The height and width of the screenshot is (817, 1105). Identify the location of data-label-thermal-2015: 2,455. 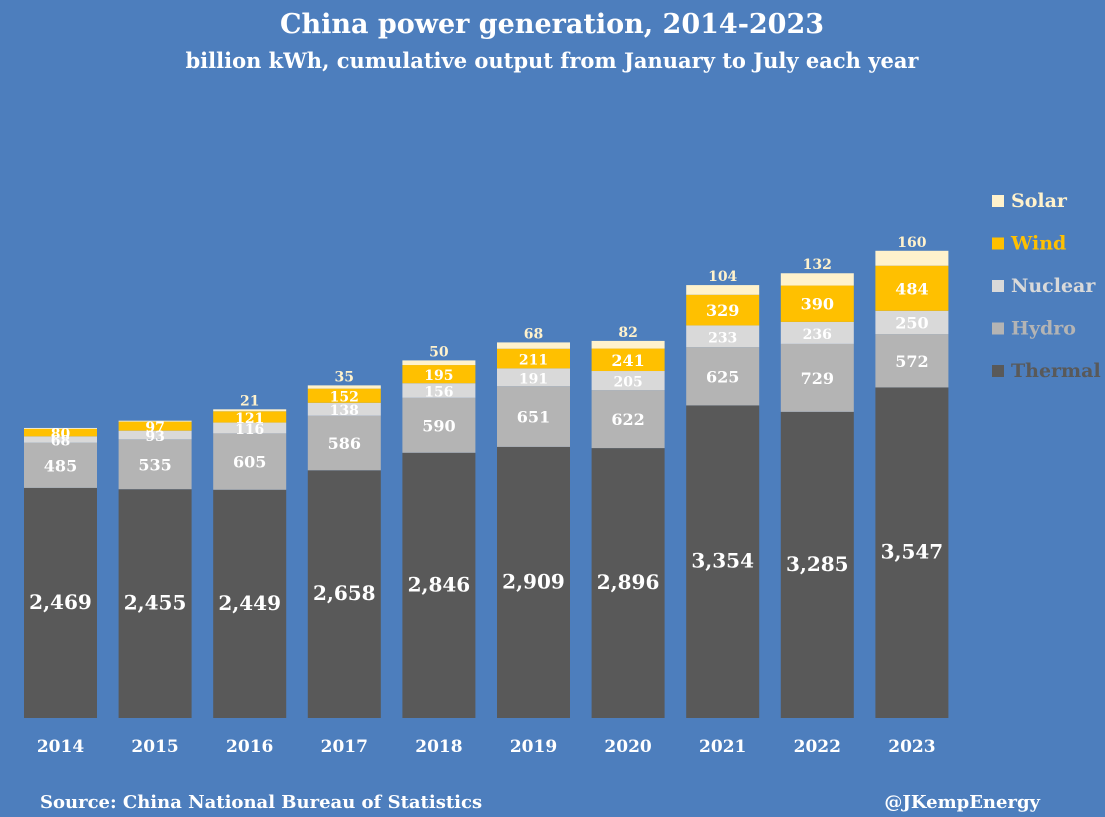
(155, 603).